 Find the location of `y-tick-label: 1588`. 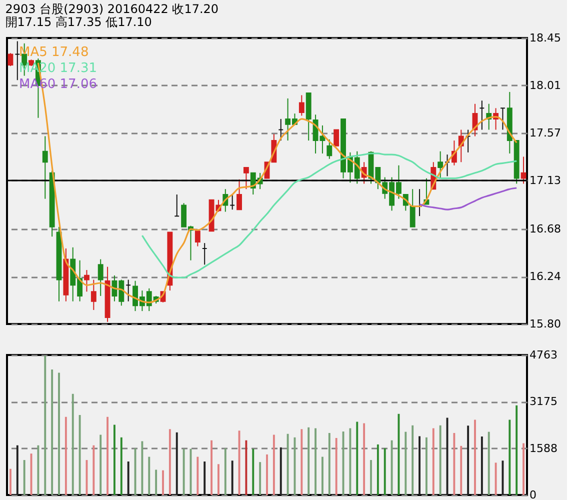

y-tick-label: 1588 is located at coordinates (544, 448).